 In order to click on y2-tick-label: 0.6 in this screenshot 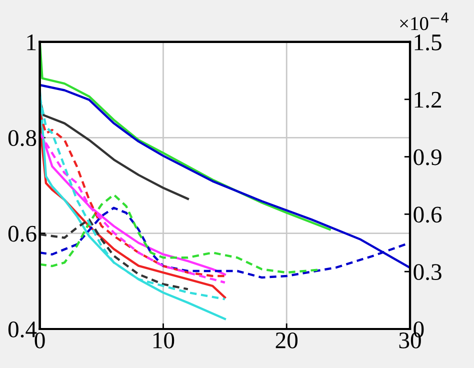, I will do `click(428, 214)`.